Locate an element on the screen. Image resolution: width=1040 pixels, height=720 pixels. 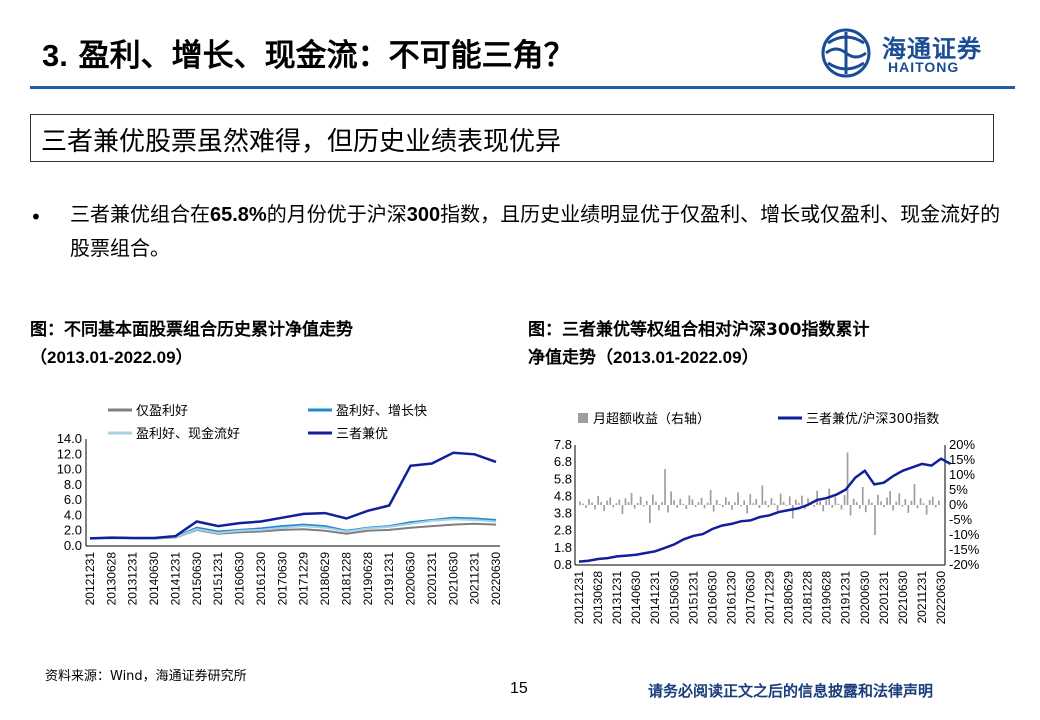
legend-label: 三者兼优/沪深300指数 is located at coordinates (872, 419).